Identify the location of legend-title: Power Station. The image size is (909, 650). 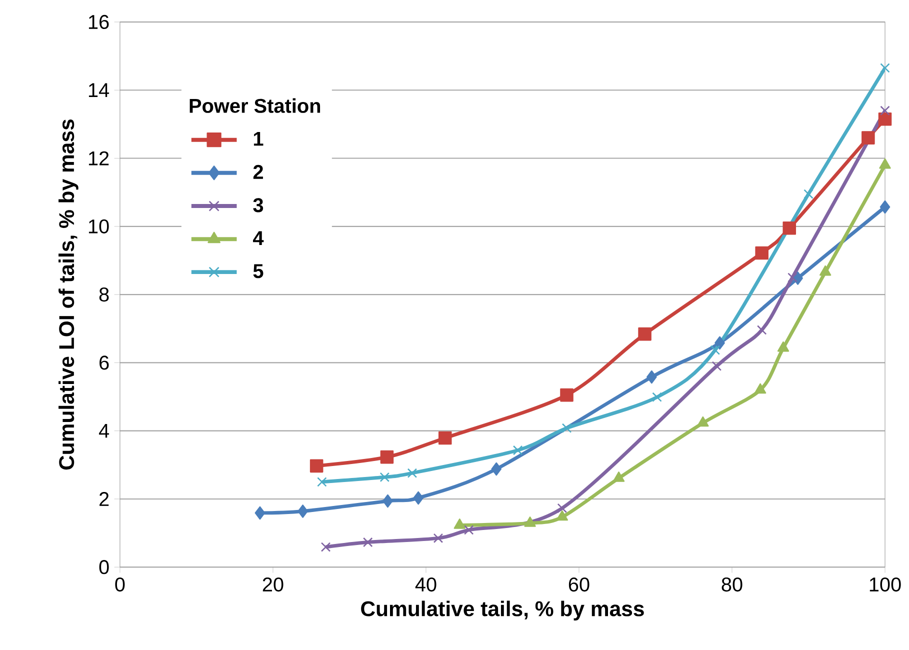
(255, 106).